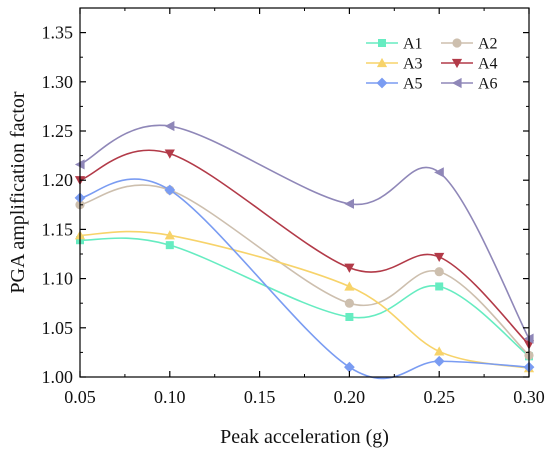 This screenshot has width=550, height=452. I want to click on x-tick-label: 0.15, so click(260, 397).